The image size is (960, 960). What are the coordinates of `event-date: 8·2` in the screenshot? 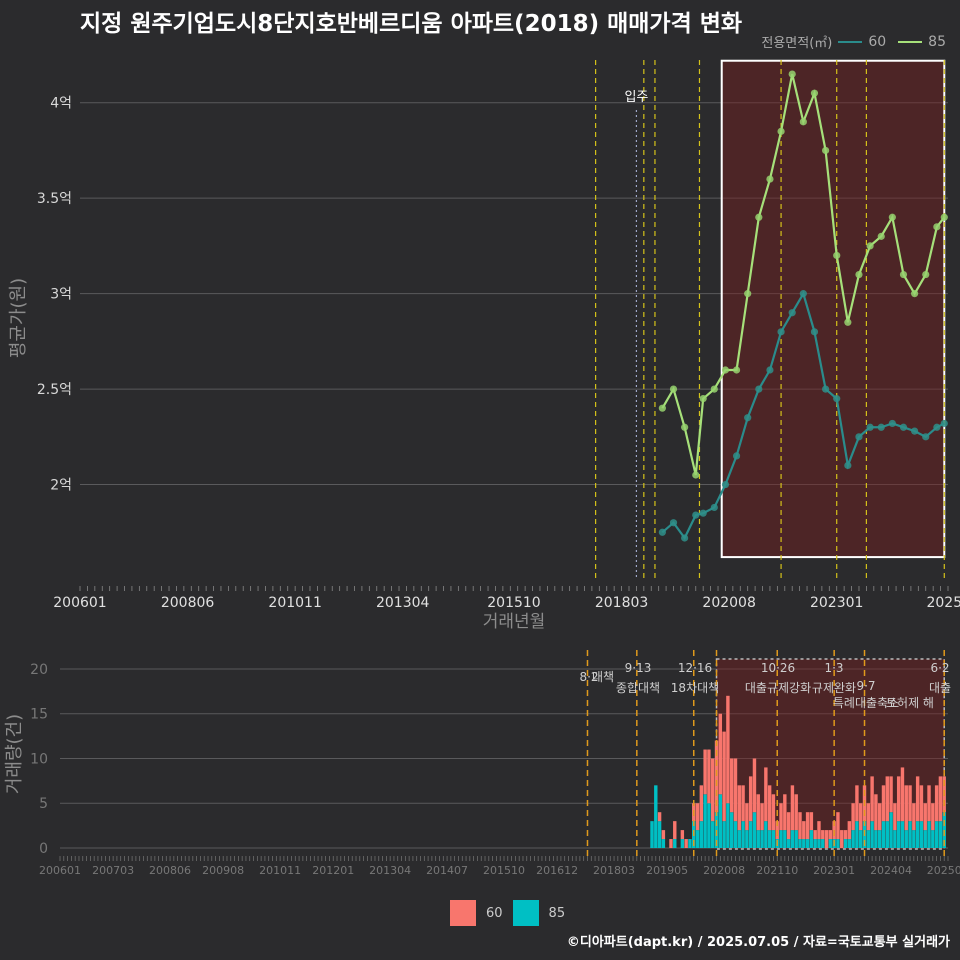 It's located at (588, 677).